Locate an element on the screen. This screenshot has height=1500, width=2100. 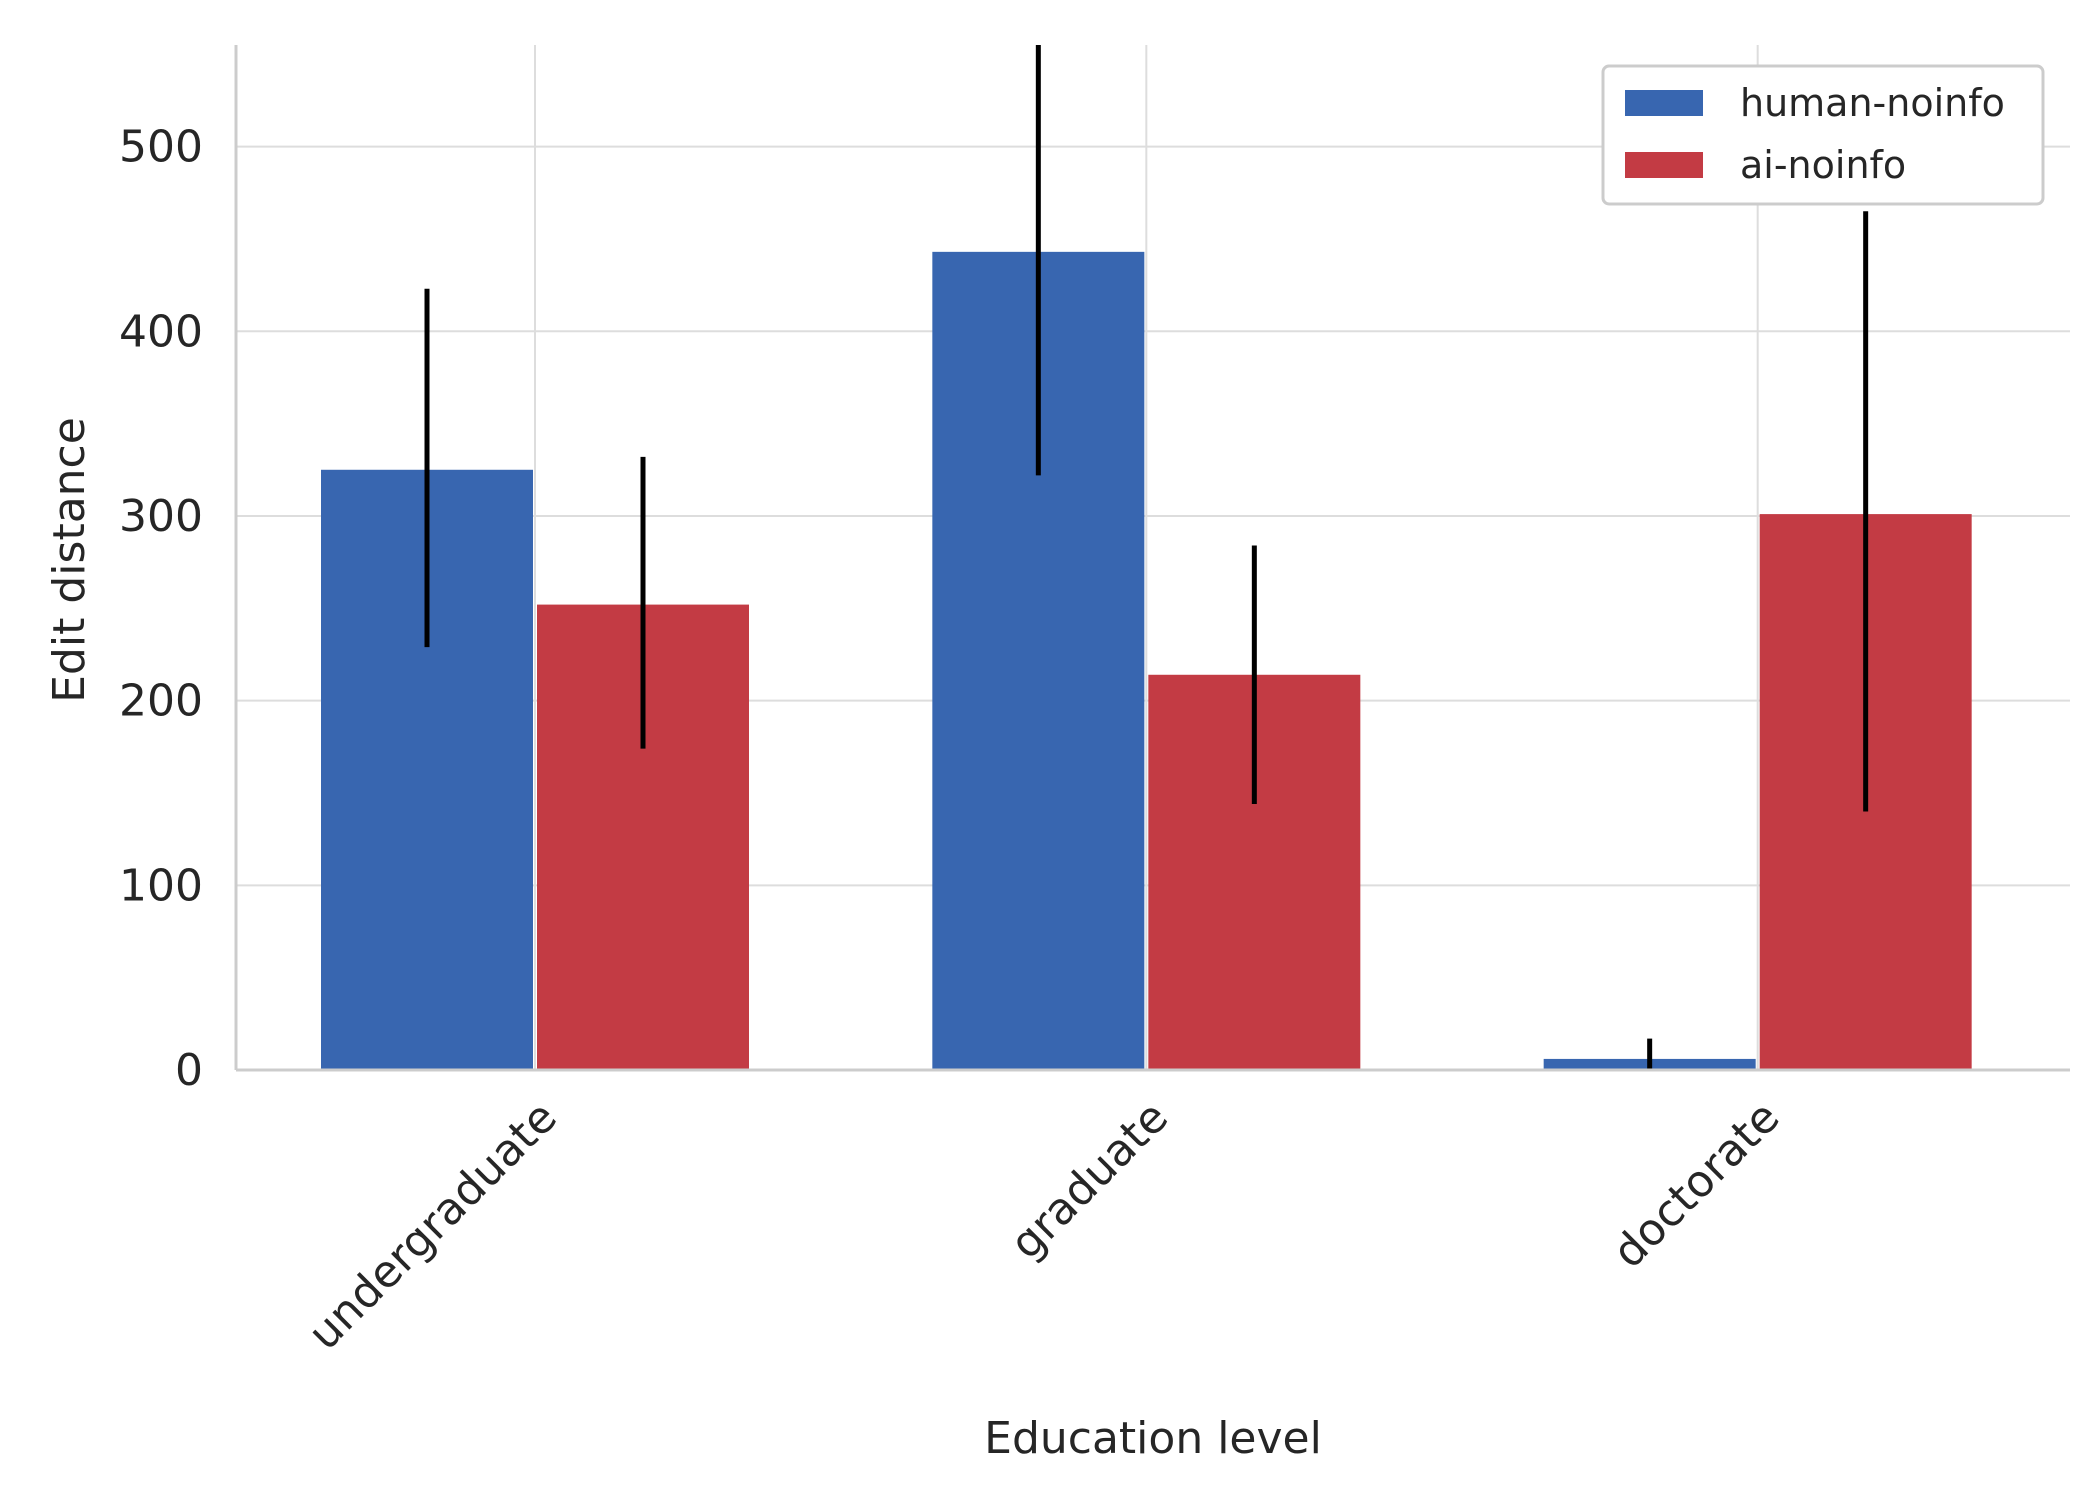
x-tick-labels: undergraduate graduate doctorate is located at coordinates (1044, 1226).